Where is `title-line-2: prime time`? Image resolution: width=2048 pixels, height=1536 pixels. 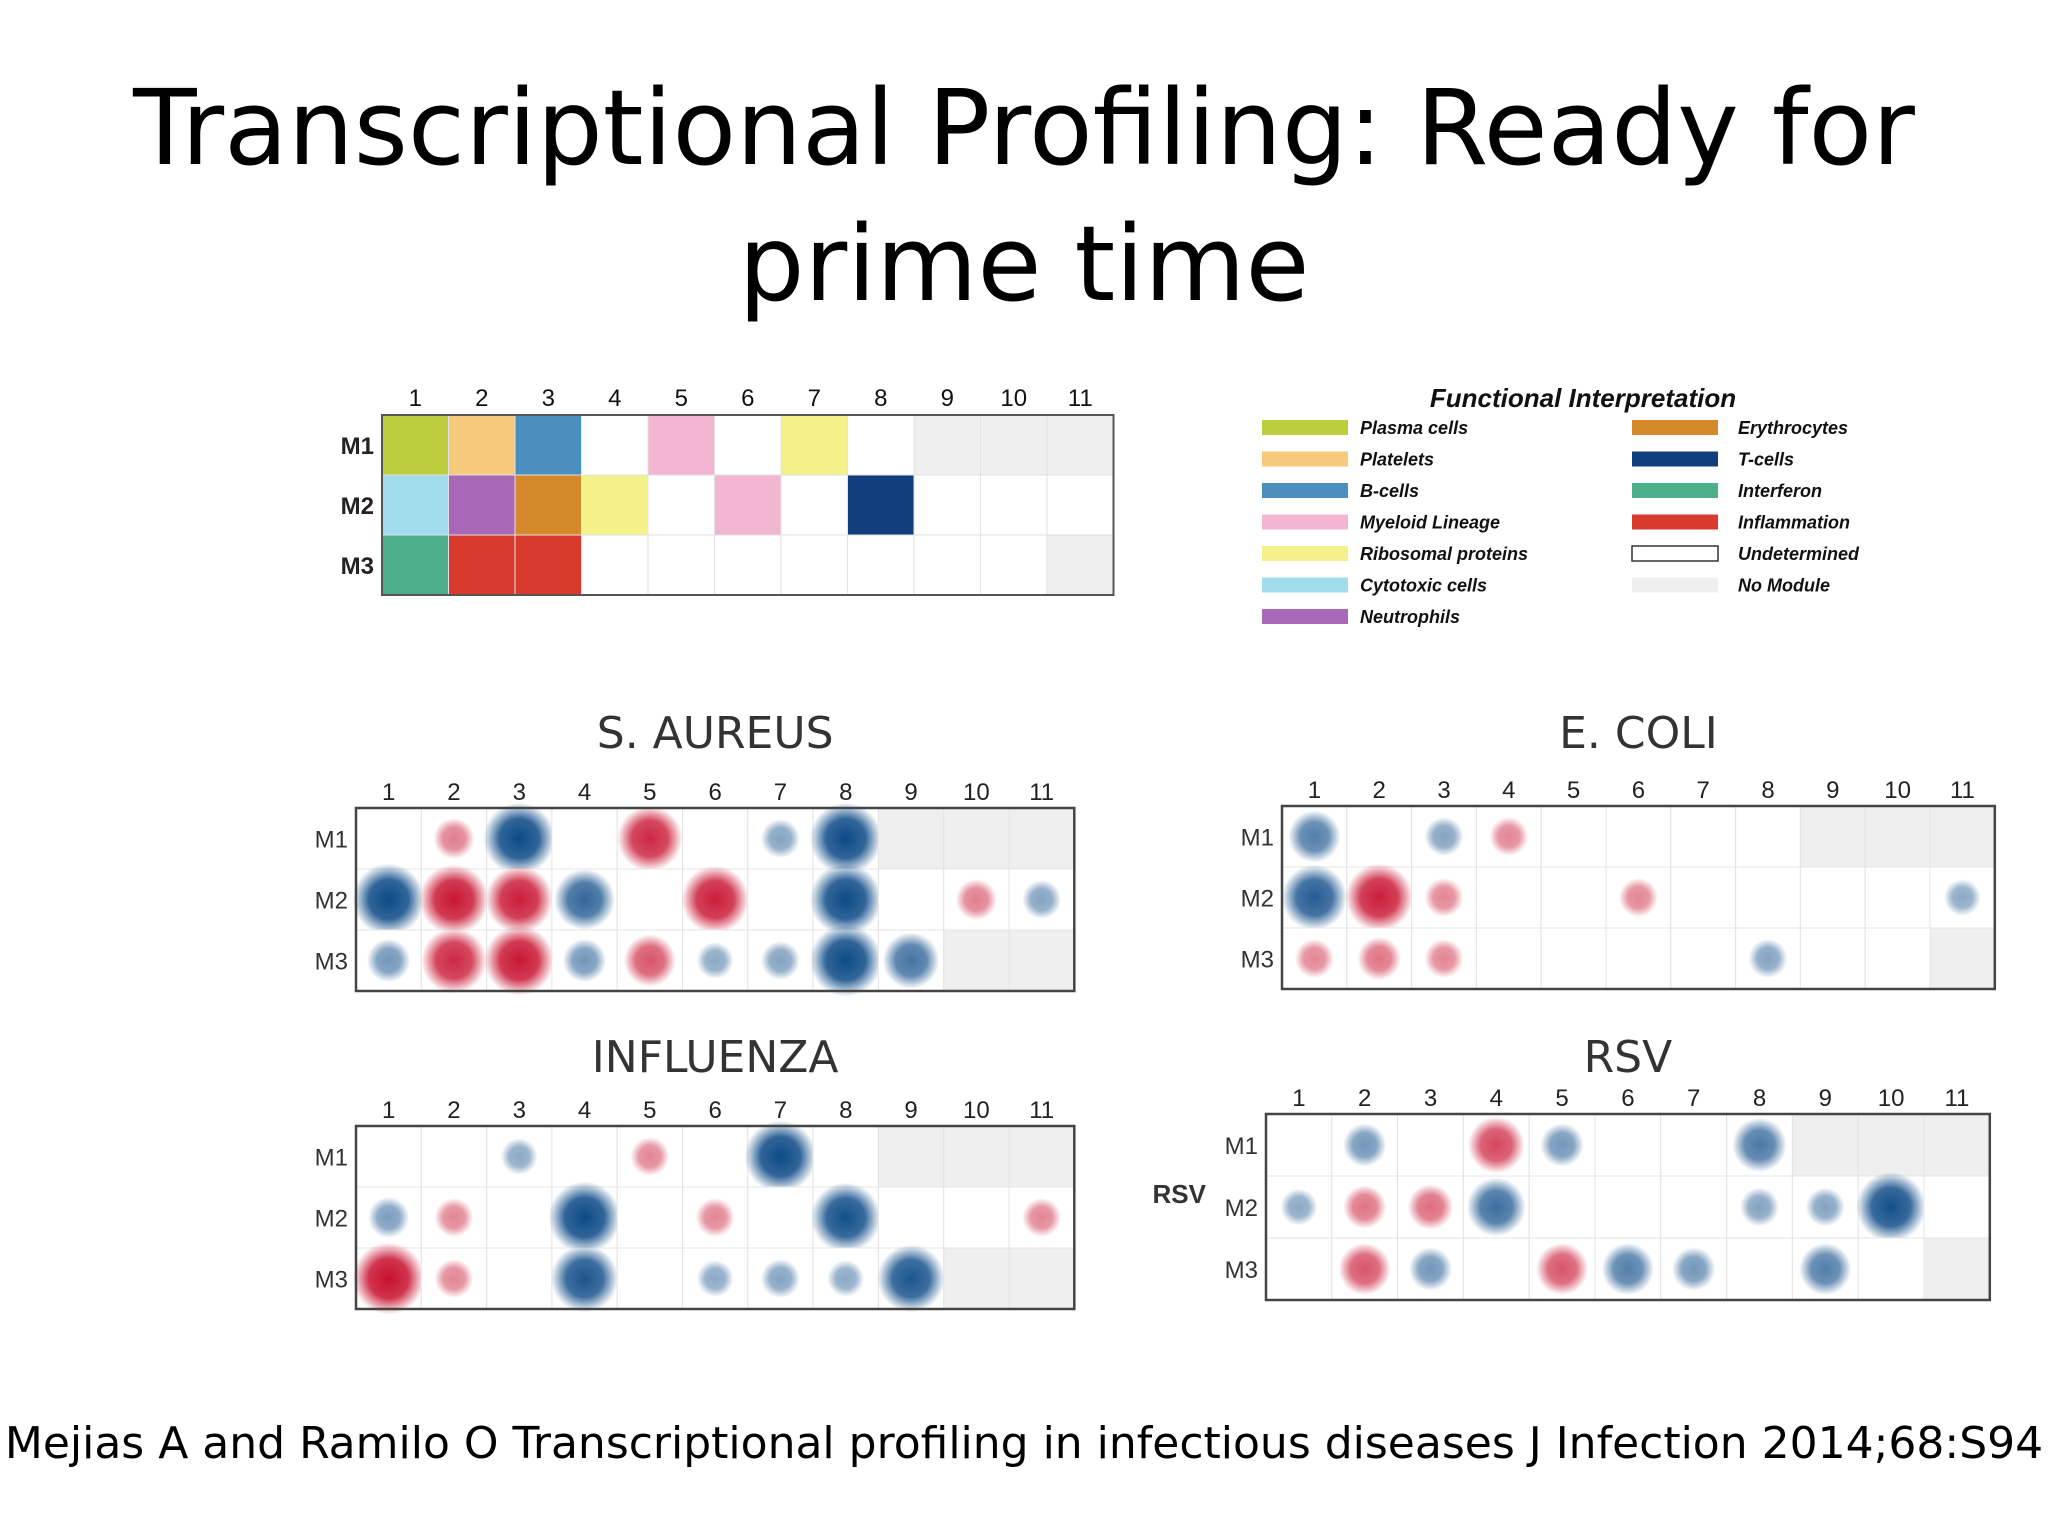
title-line-2: prime time is located at coordinates (1024, 264).